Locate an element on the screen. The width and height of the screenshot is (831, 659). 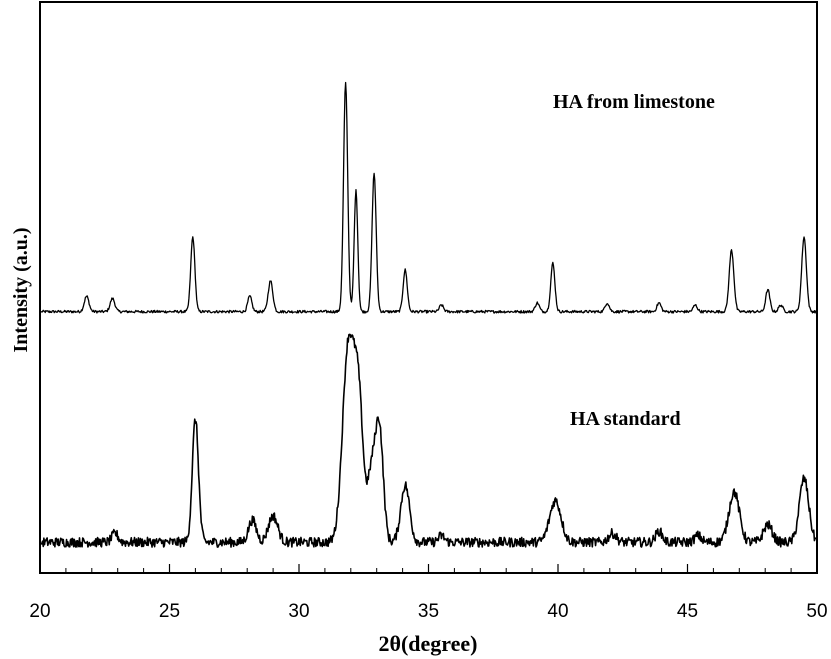
x-axis-tick-labels: 20 25 30 35 40 45 50 is located at coordinates (428, 611).